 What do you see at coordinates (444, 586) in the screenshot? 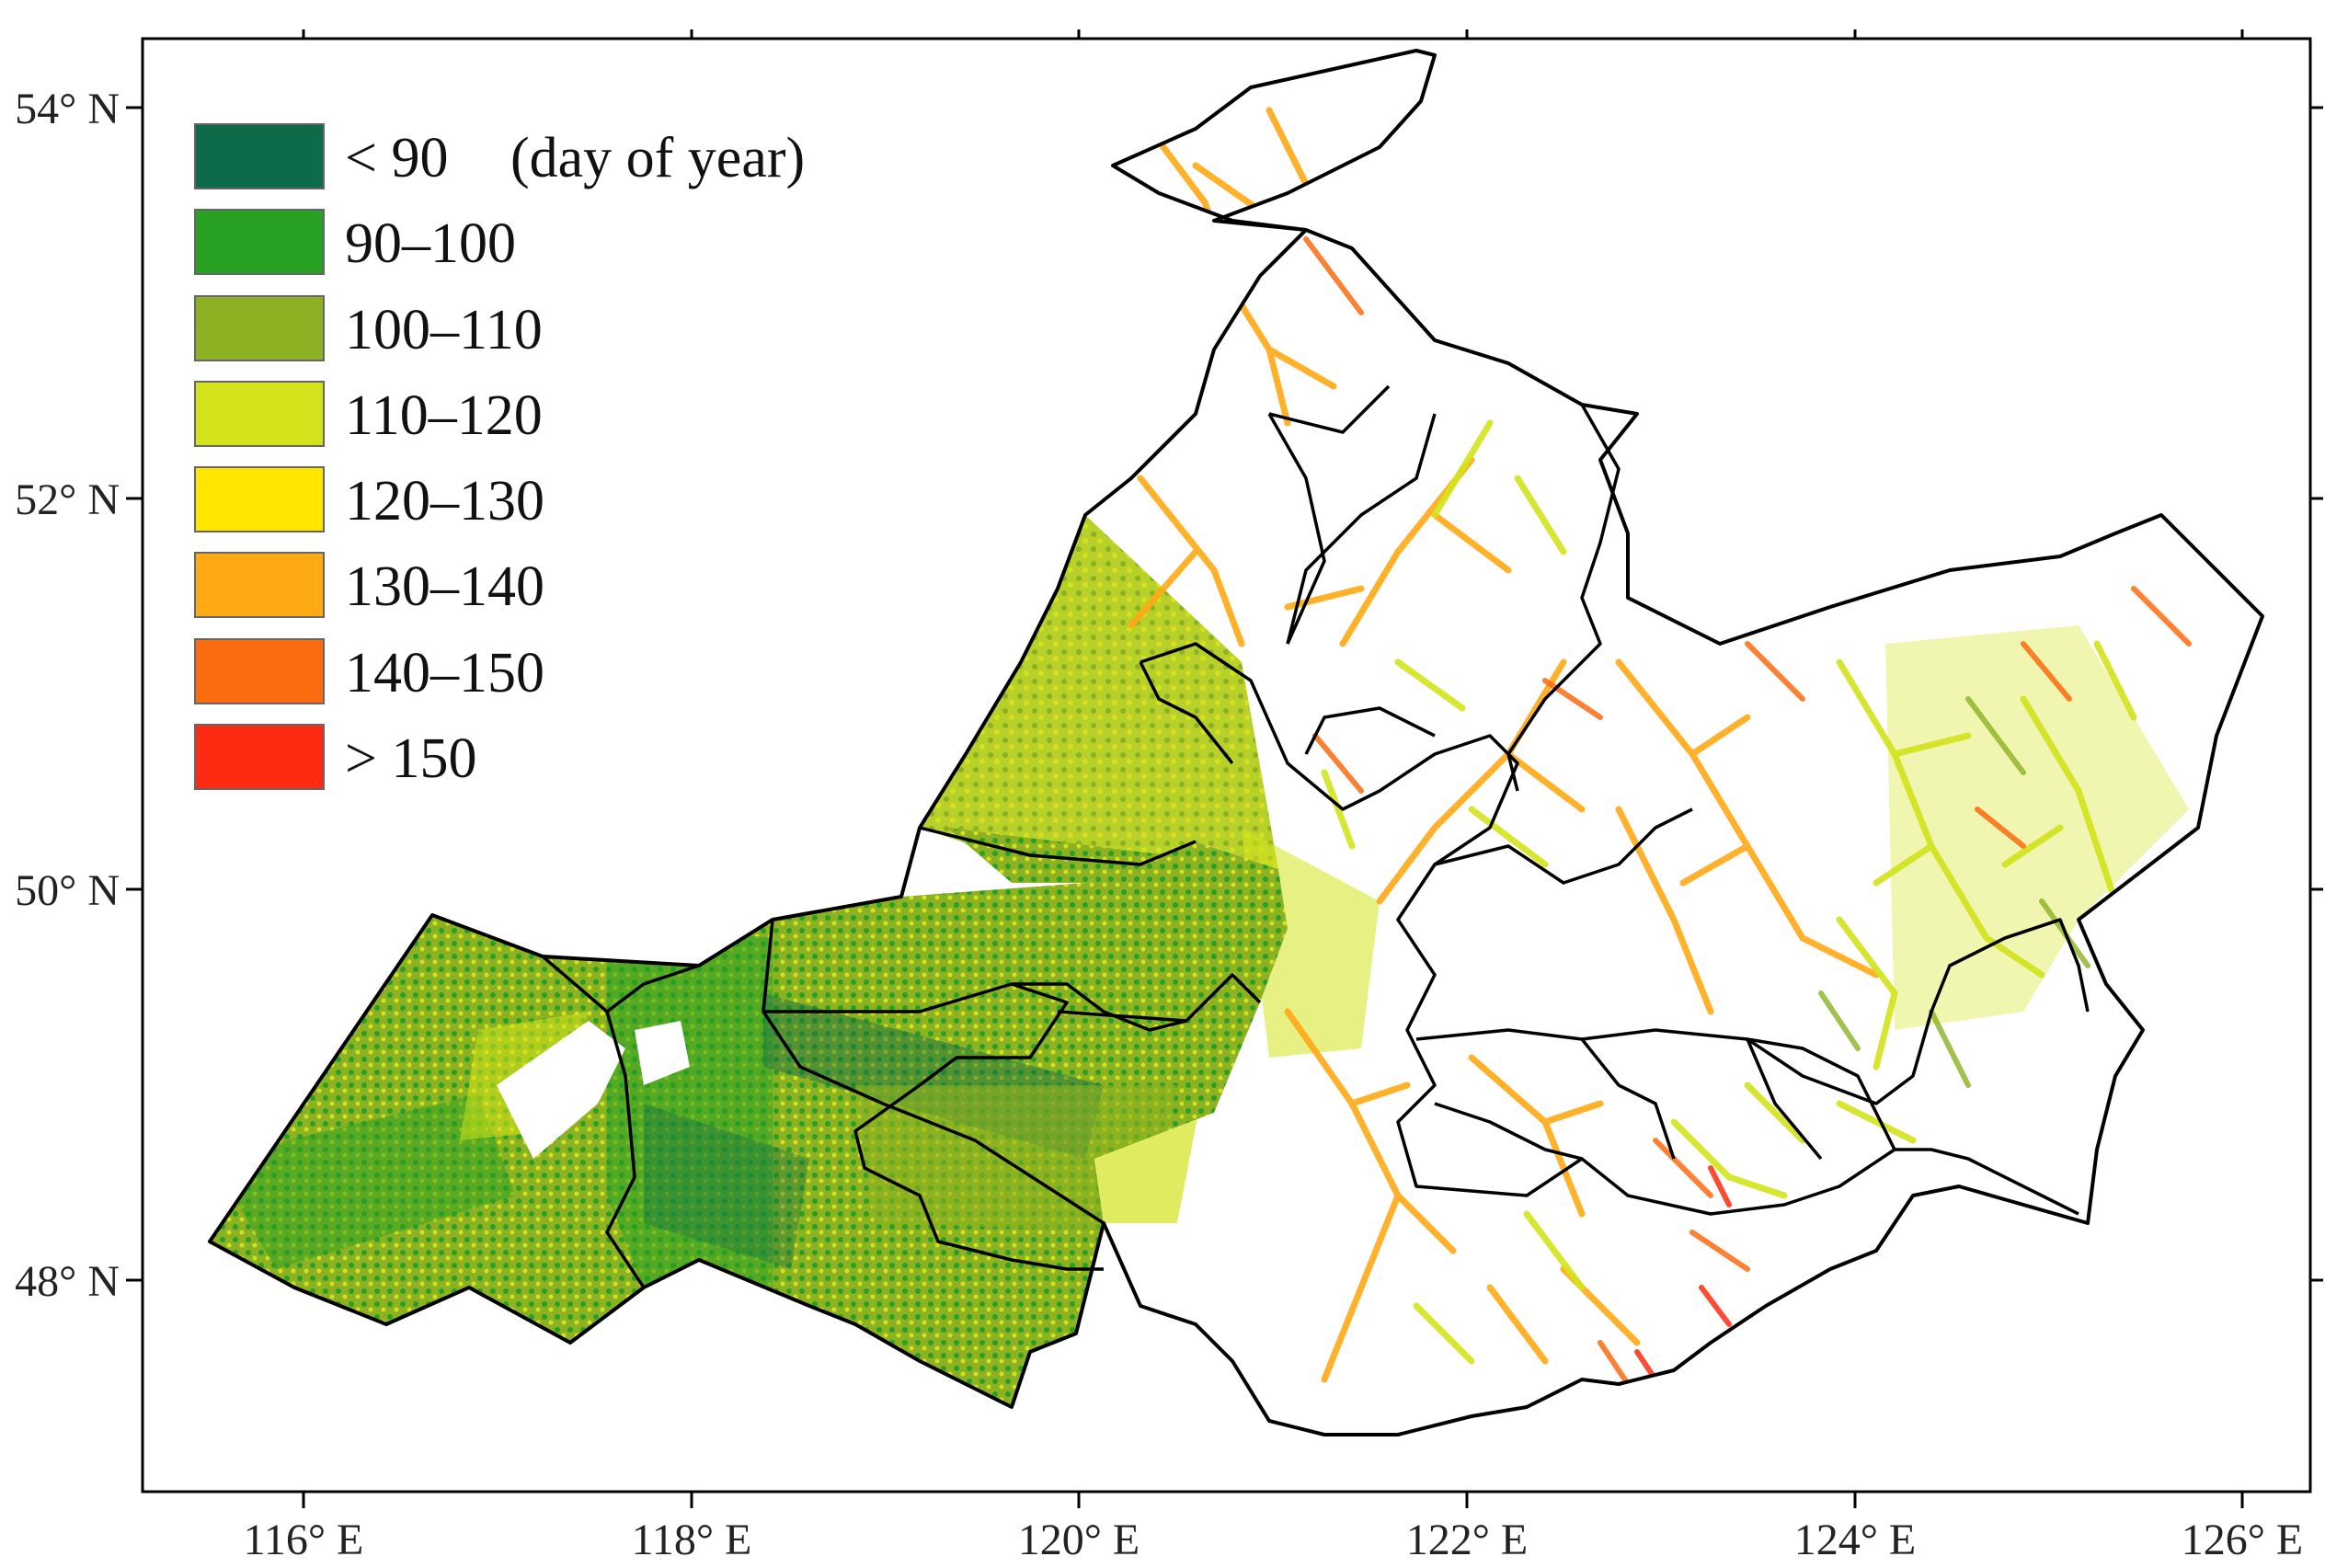
I see `legend-label: 130–140` at bounding box center [444, 586].